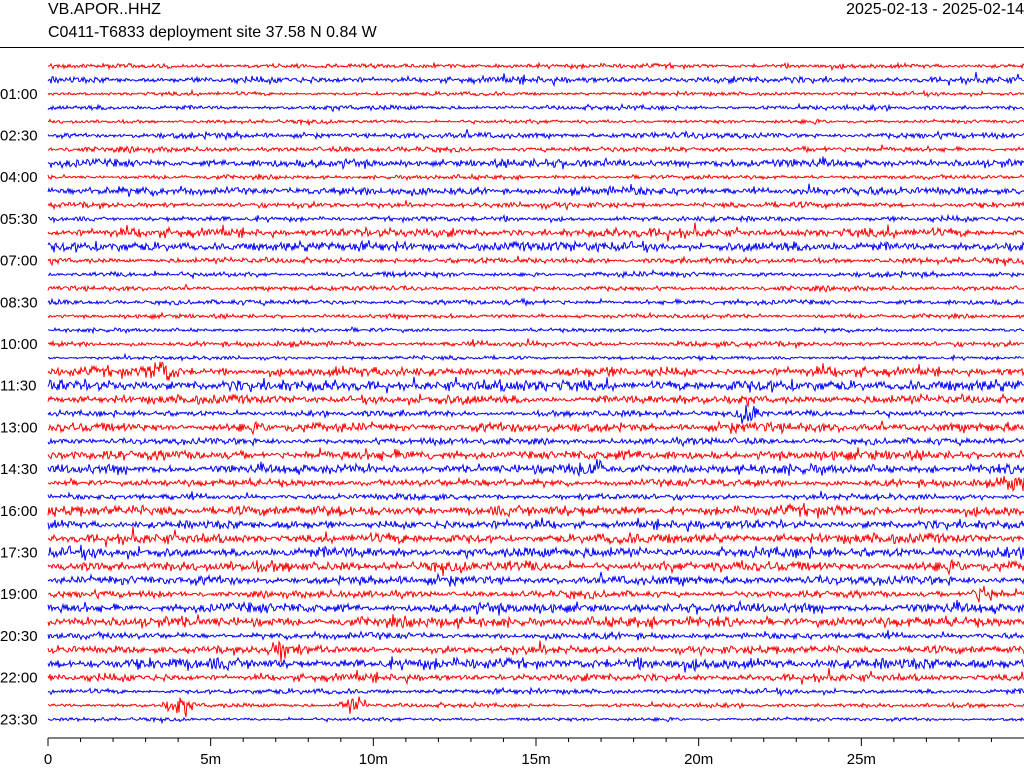  Describe the element at coordinates (535, 759) in the screenshot. I see `x-tick-label: 15m` at that location.